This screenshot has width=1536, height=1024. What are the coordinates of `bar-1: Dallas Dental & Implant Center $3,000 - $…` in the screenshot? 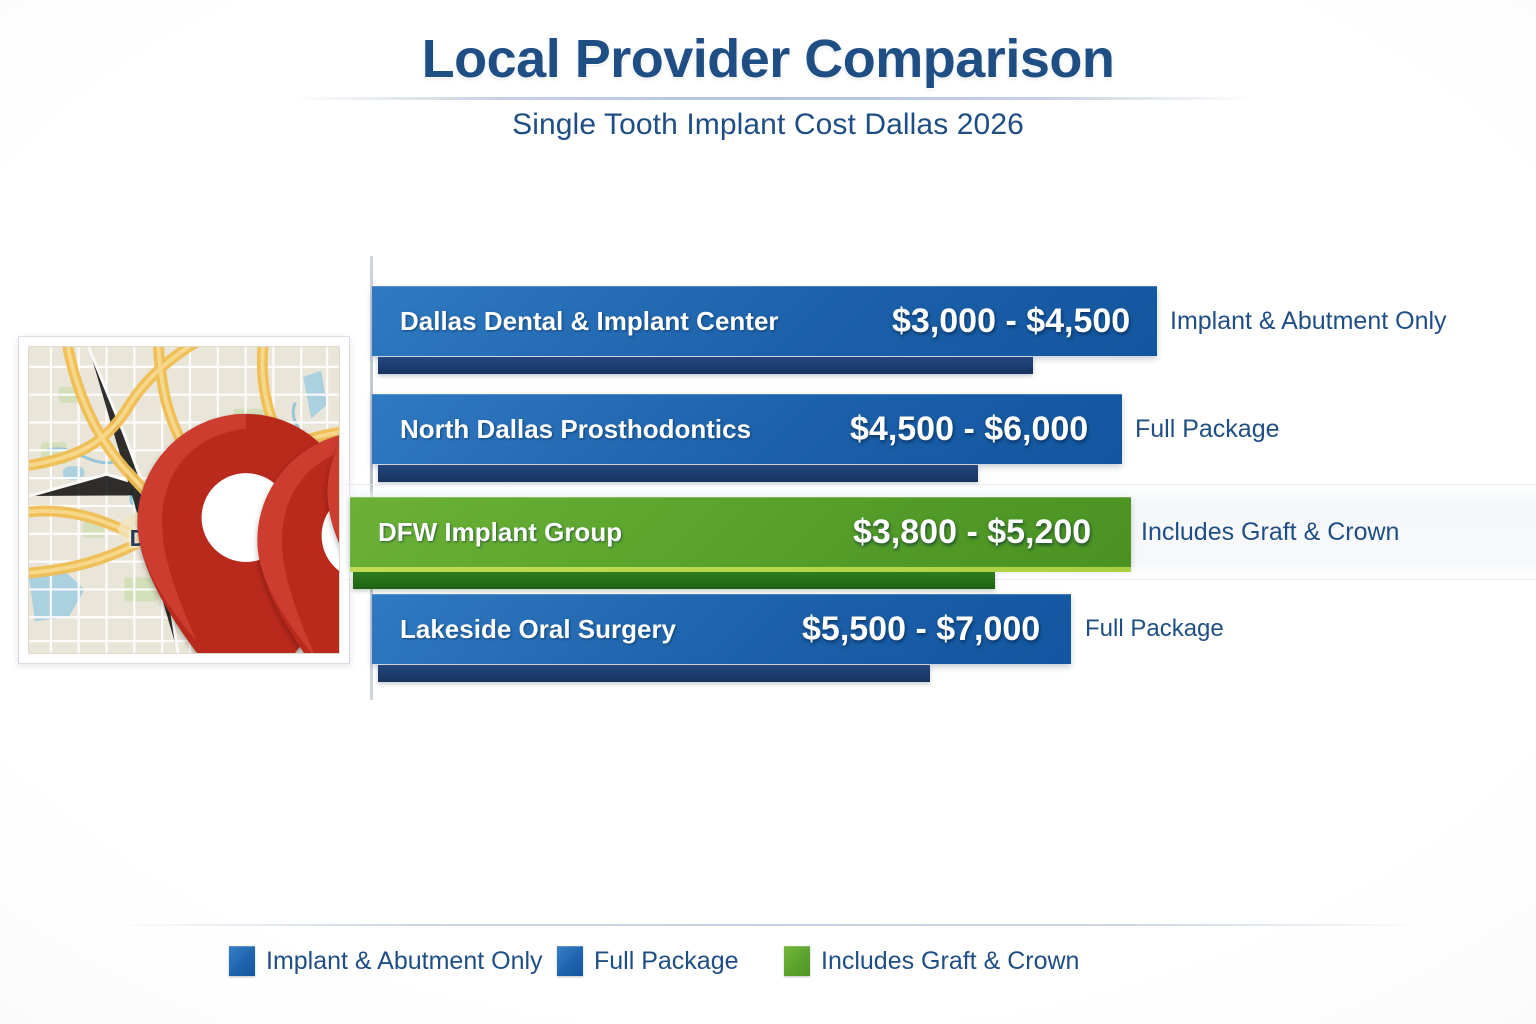 It's located at (764, 321).